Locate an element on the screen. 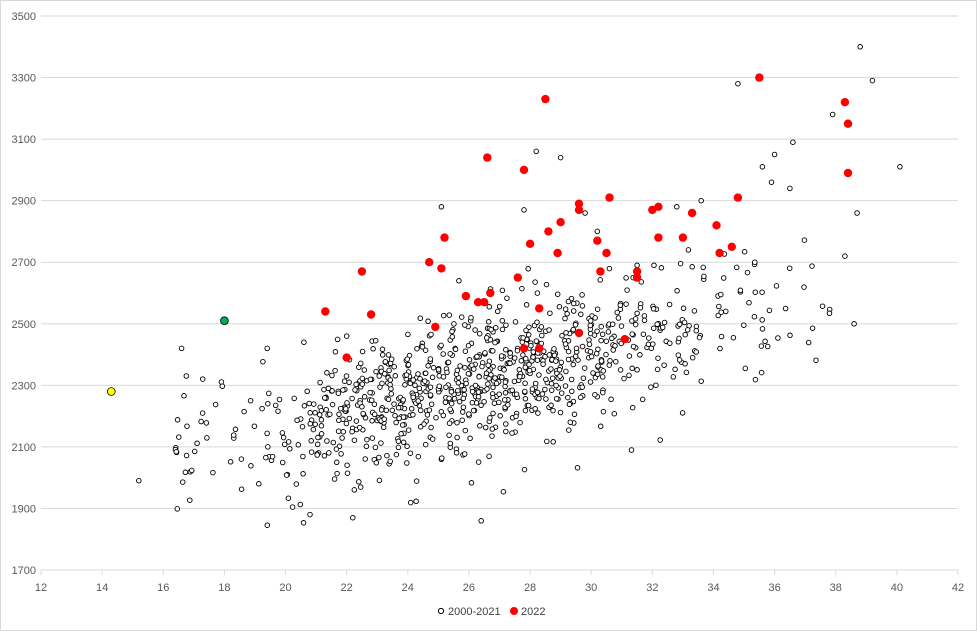 The image size is (977, 631). legend: 2000-2021 2022 is located at coordinates (491, 612).